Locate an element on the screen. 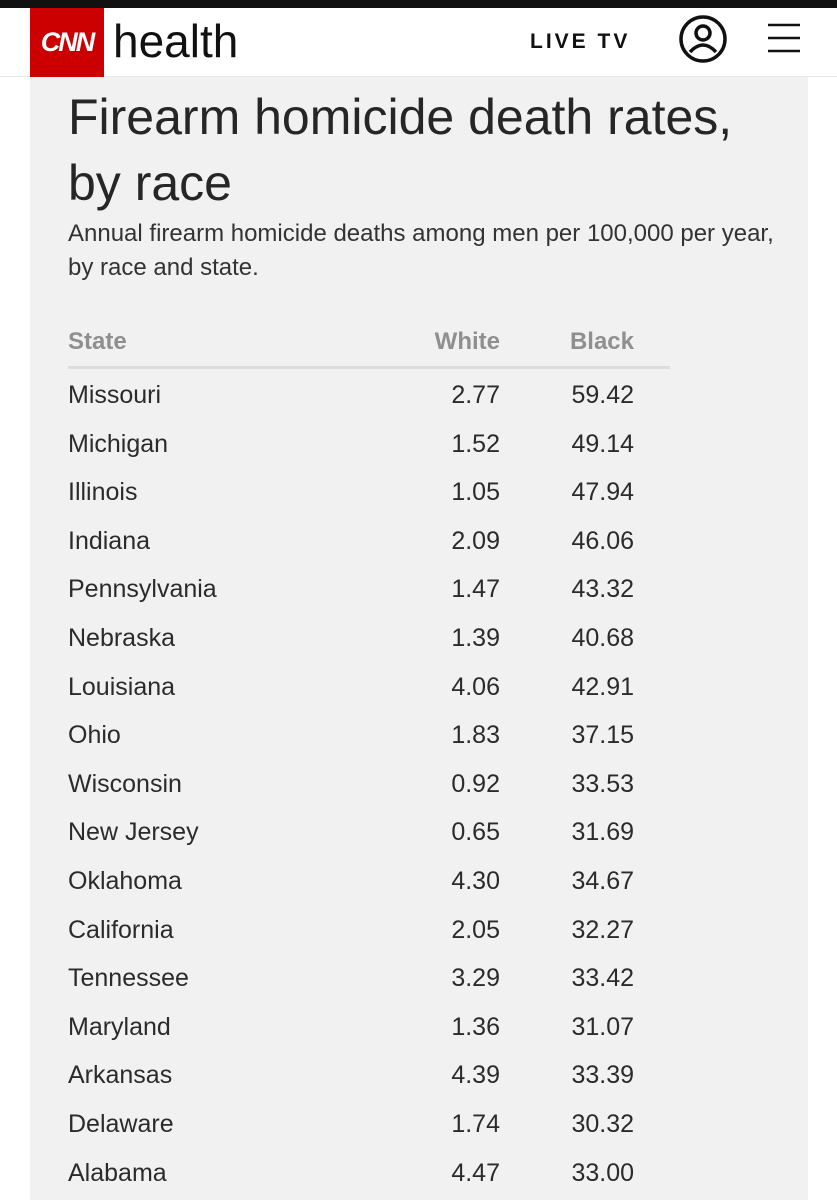 This screenshot has width=837, height=1200. status-bar is located at coordinates (418, 4).